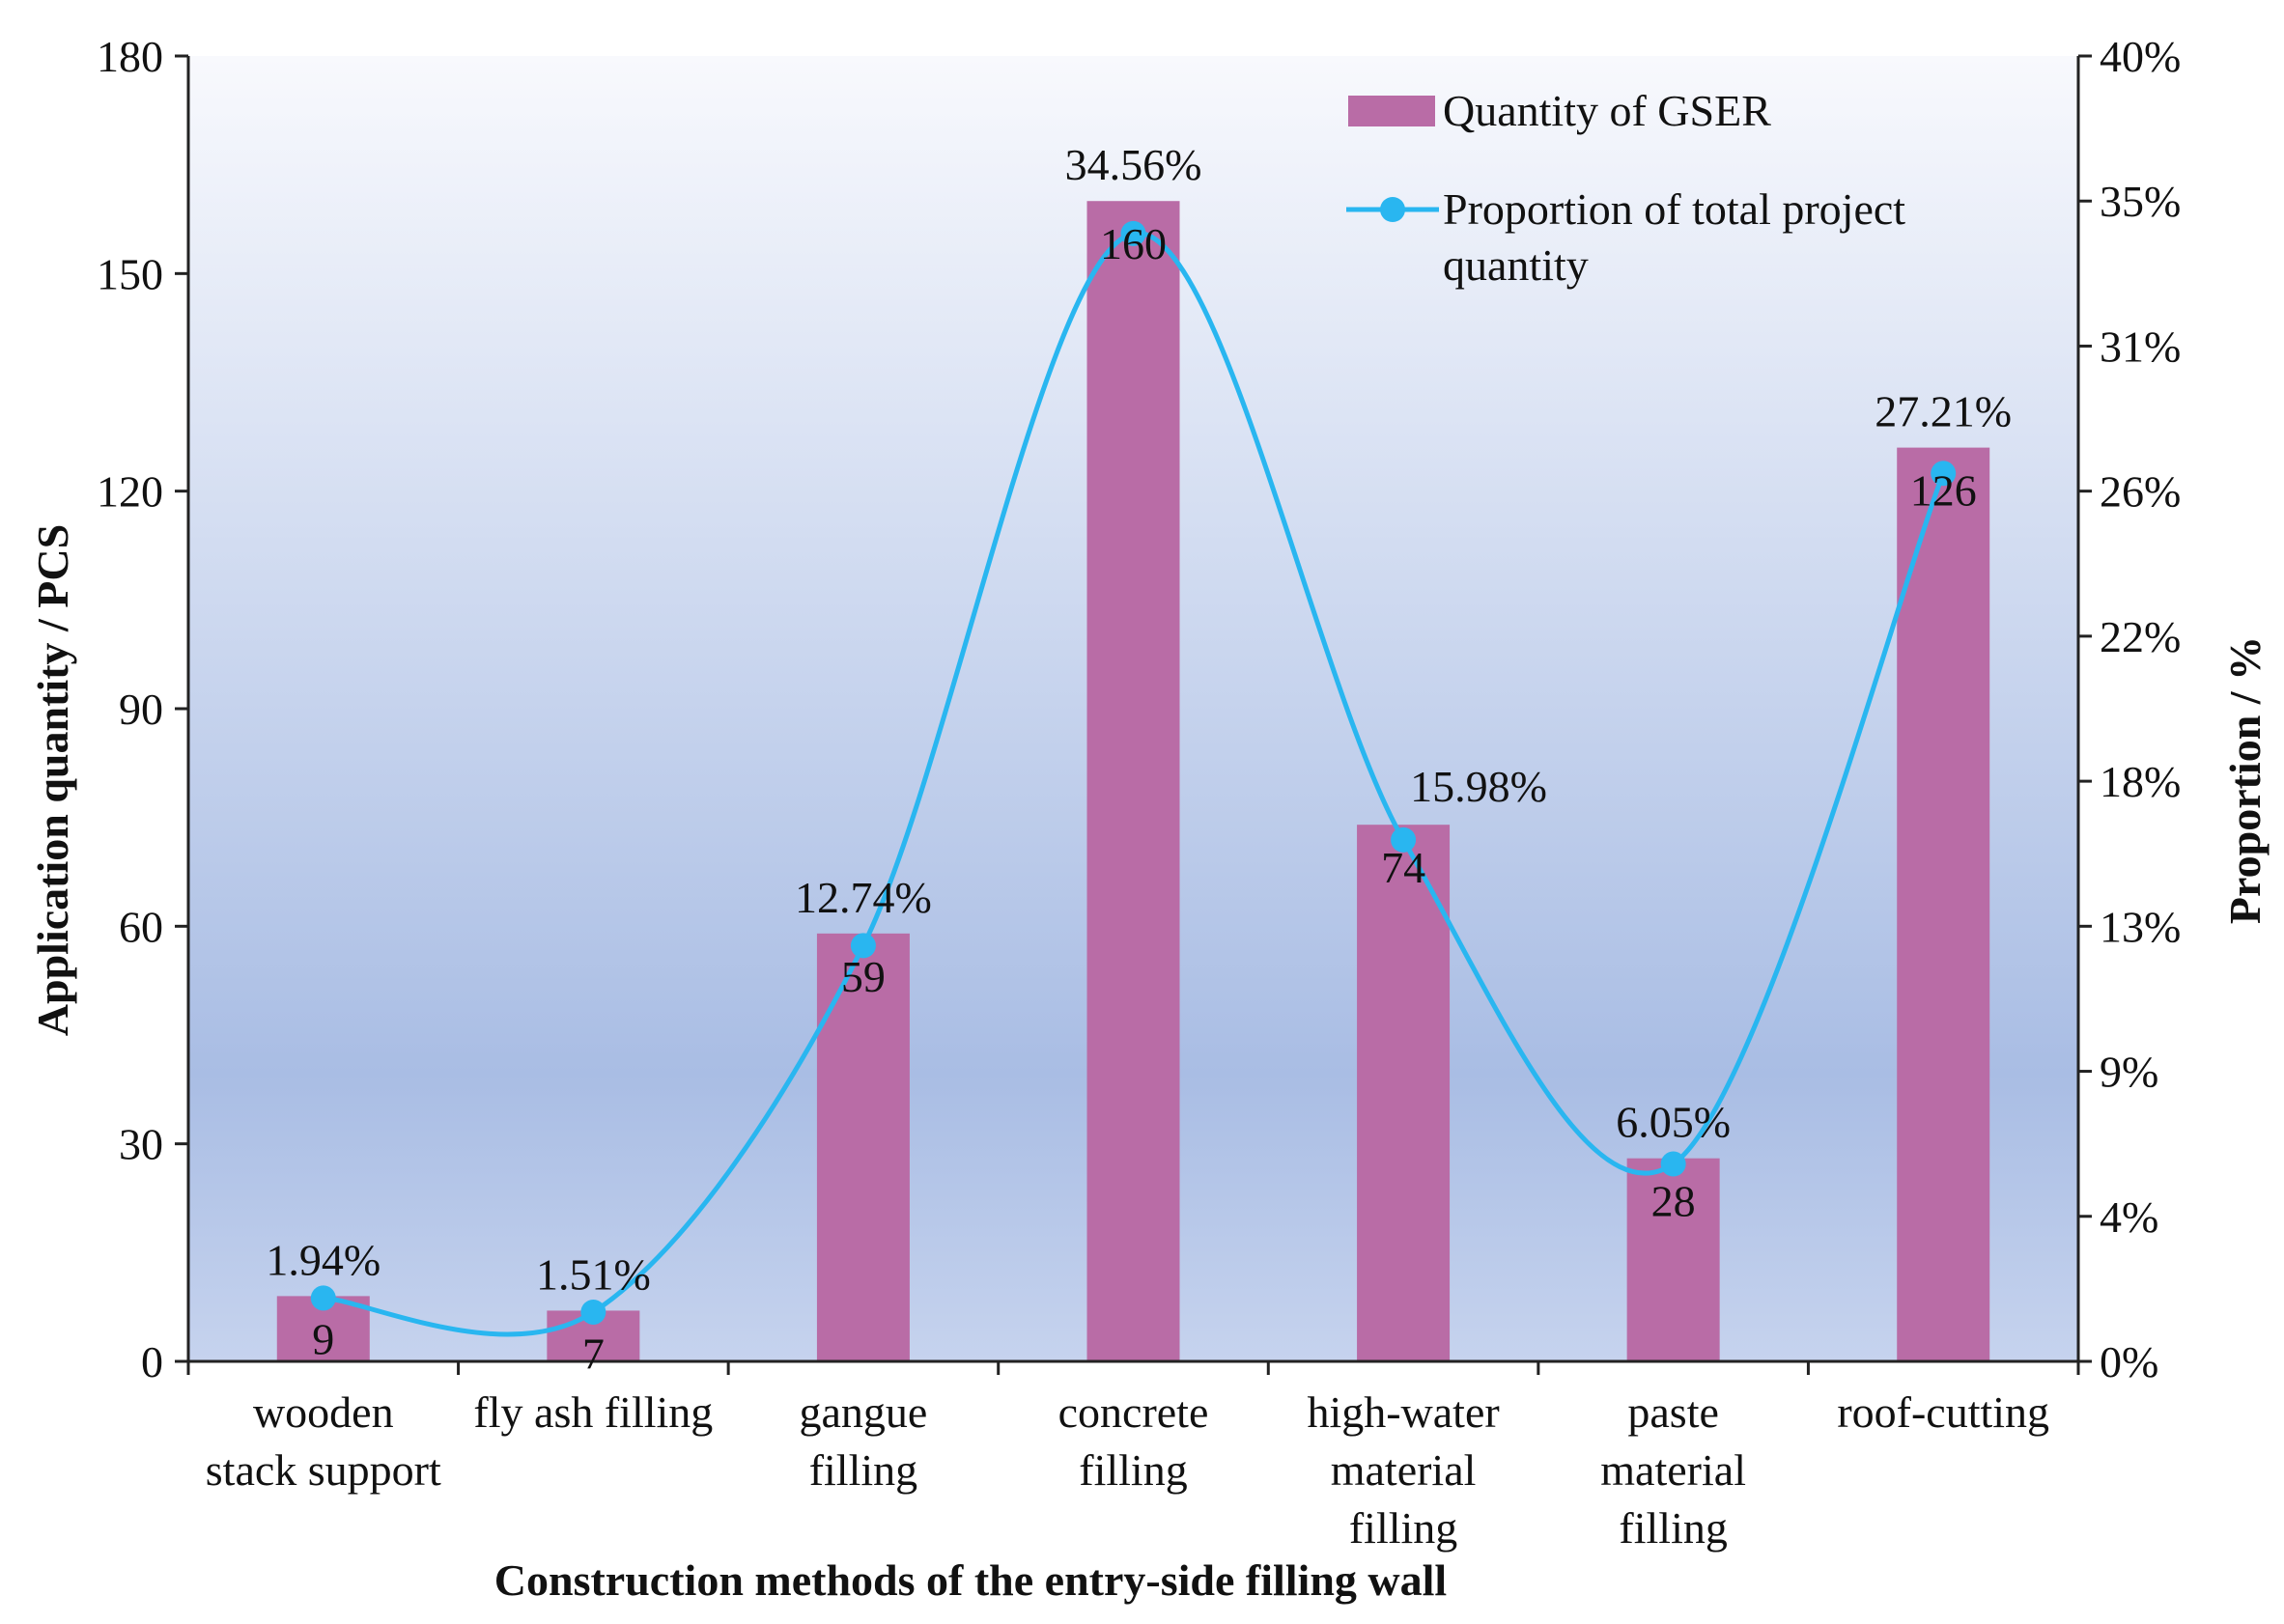  What do you see at coordinates (2141, 782) in the screenshot?
I see `y2-tick-label-4: 18%` at bounding box center [2141, 782].